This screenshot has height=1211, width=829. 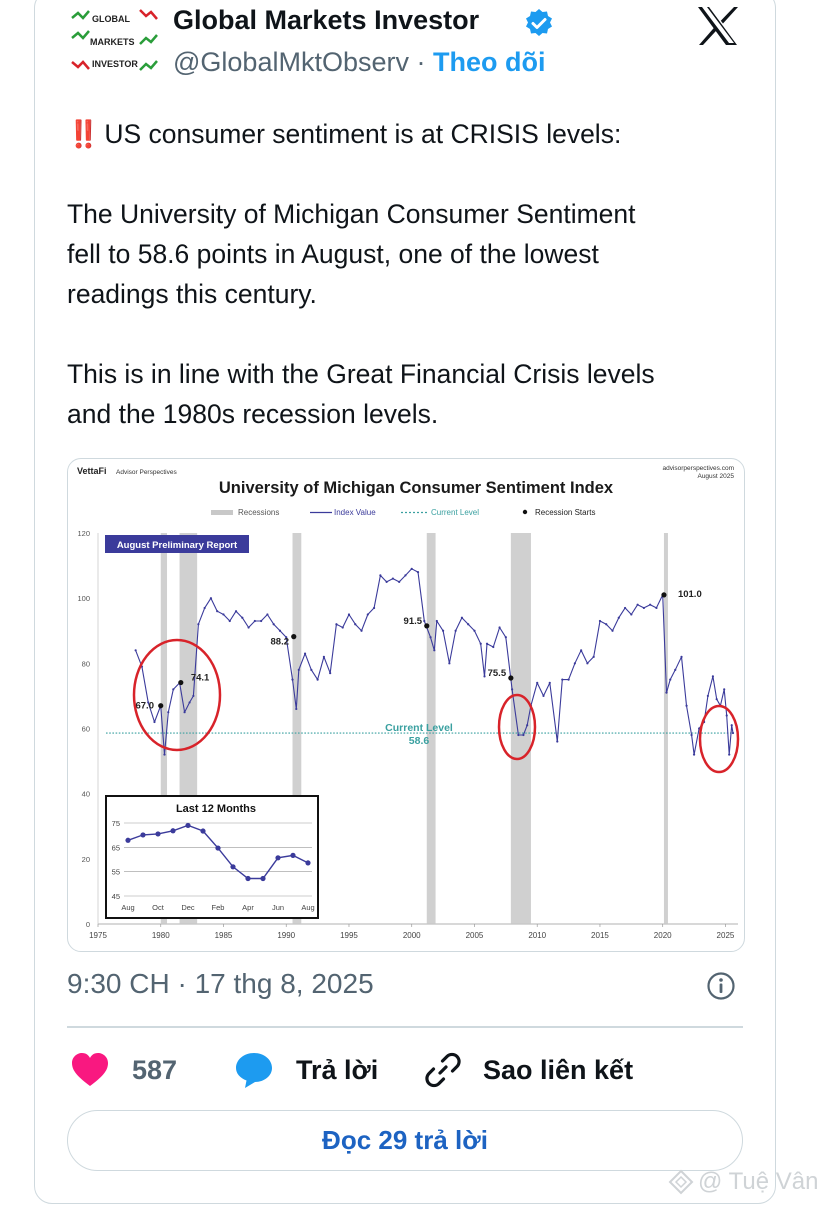 I want to click on report-label: August Preliminary Report, so click(x=177, y=545).